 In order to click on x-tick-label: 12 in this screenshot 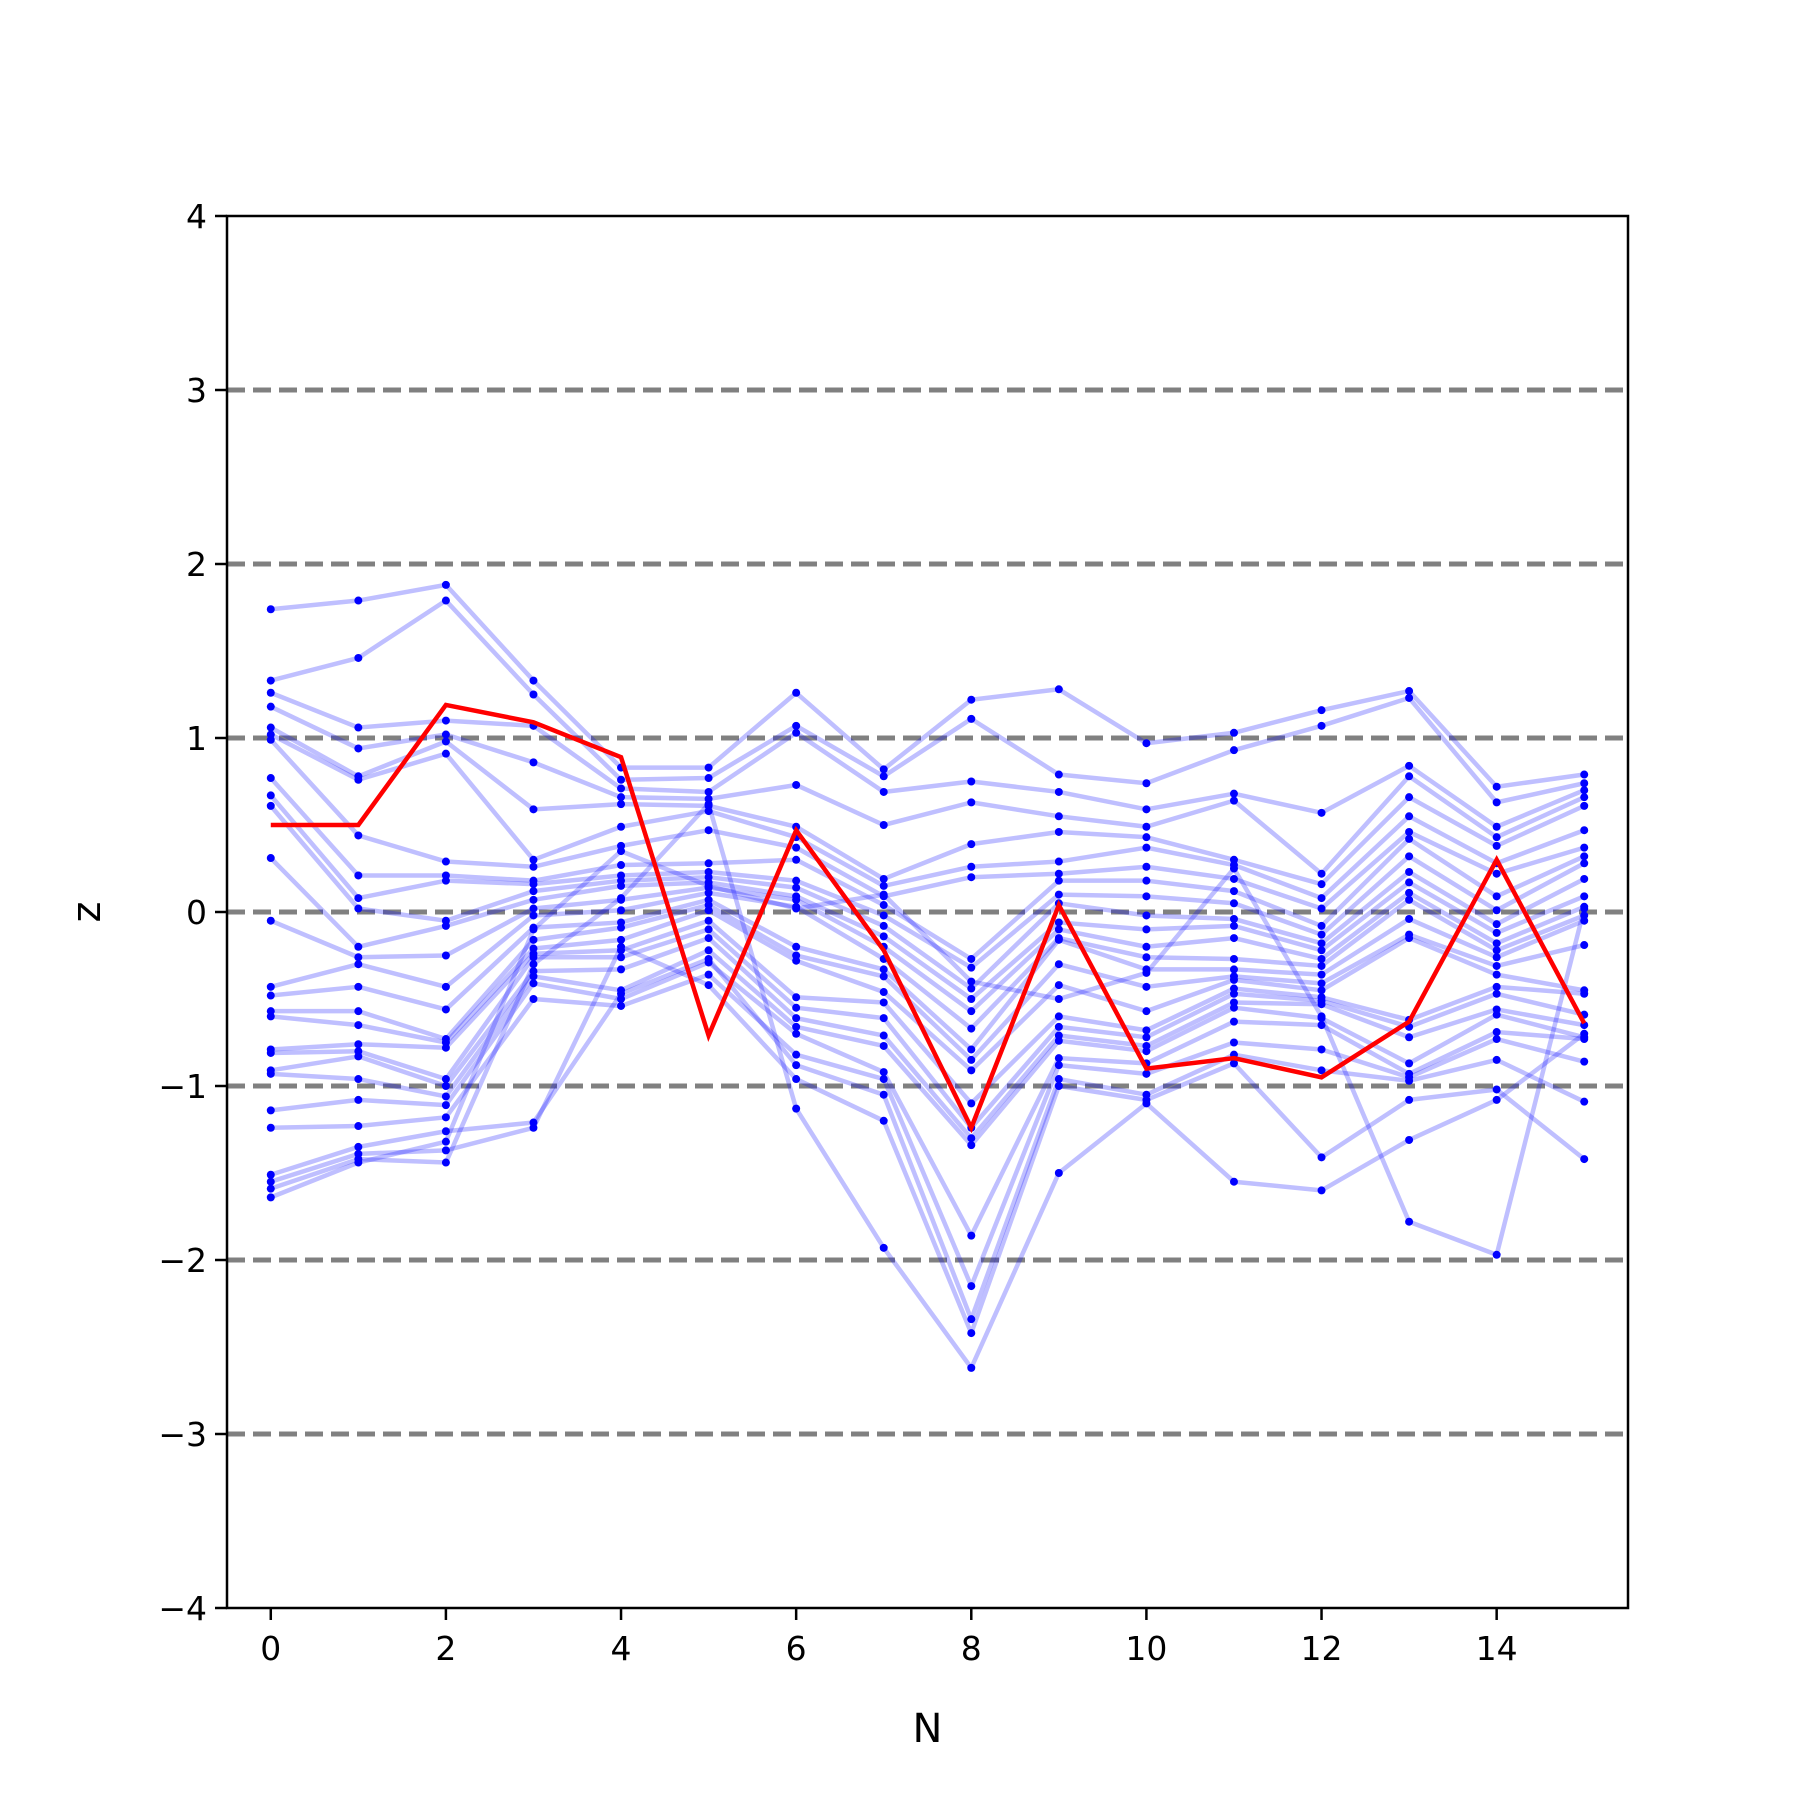, I will do `click(1322, 1648)`.